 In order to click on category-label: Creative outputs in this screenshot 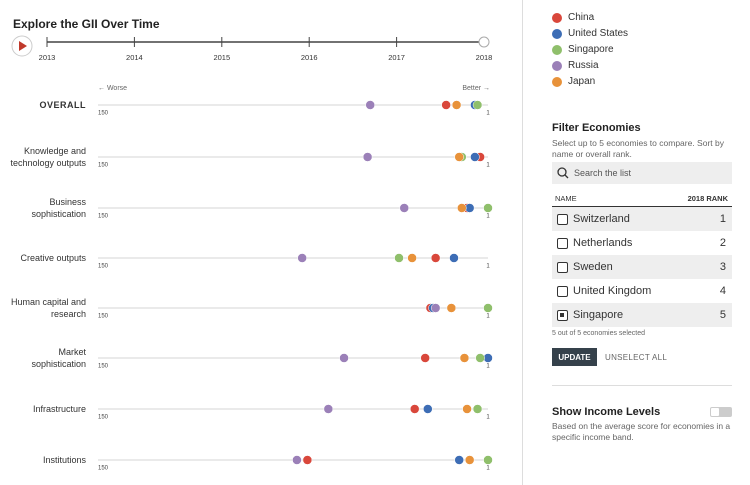, I will do `click(53, 258)`.